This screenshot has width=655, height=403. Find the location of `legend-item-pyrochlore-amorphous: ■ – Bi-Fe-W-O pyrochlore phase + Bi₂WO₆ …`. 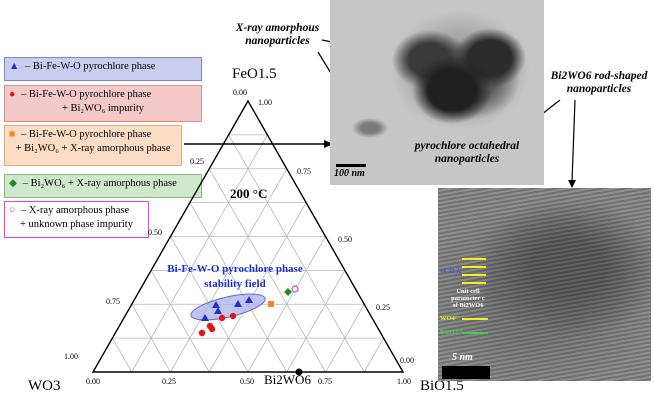

legend-item-pyrochlore-amorphous: ■ – Bi-Fe-W-O pyrochlore phase + Bi₂WO₆ … is located at coordinates (93, 145).